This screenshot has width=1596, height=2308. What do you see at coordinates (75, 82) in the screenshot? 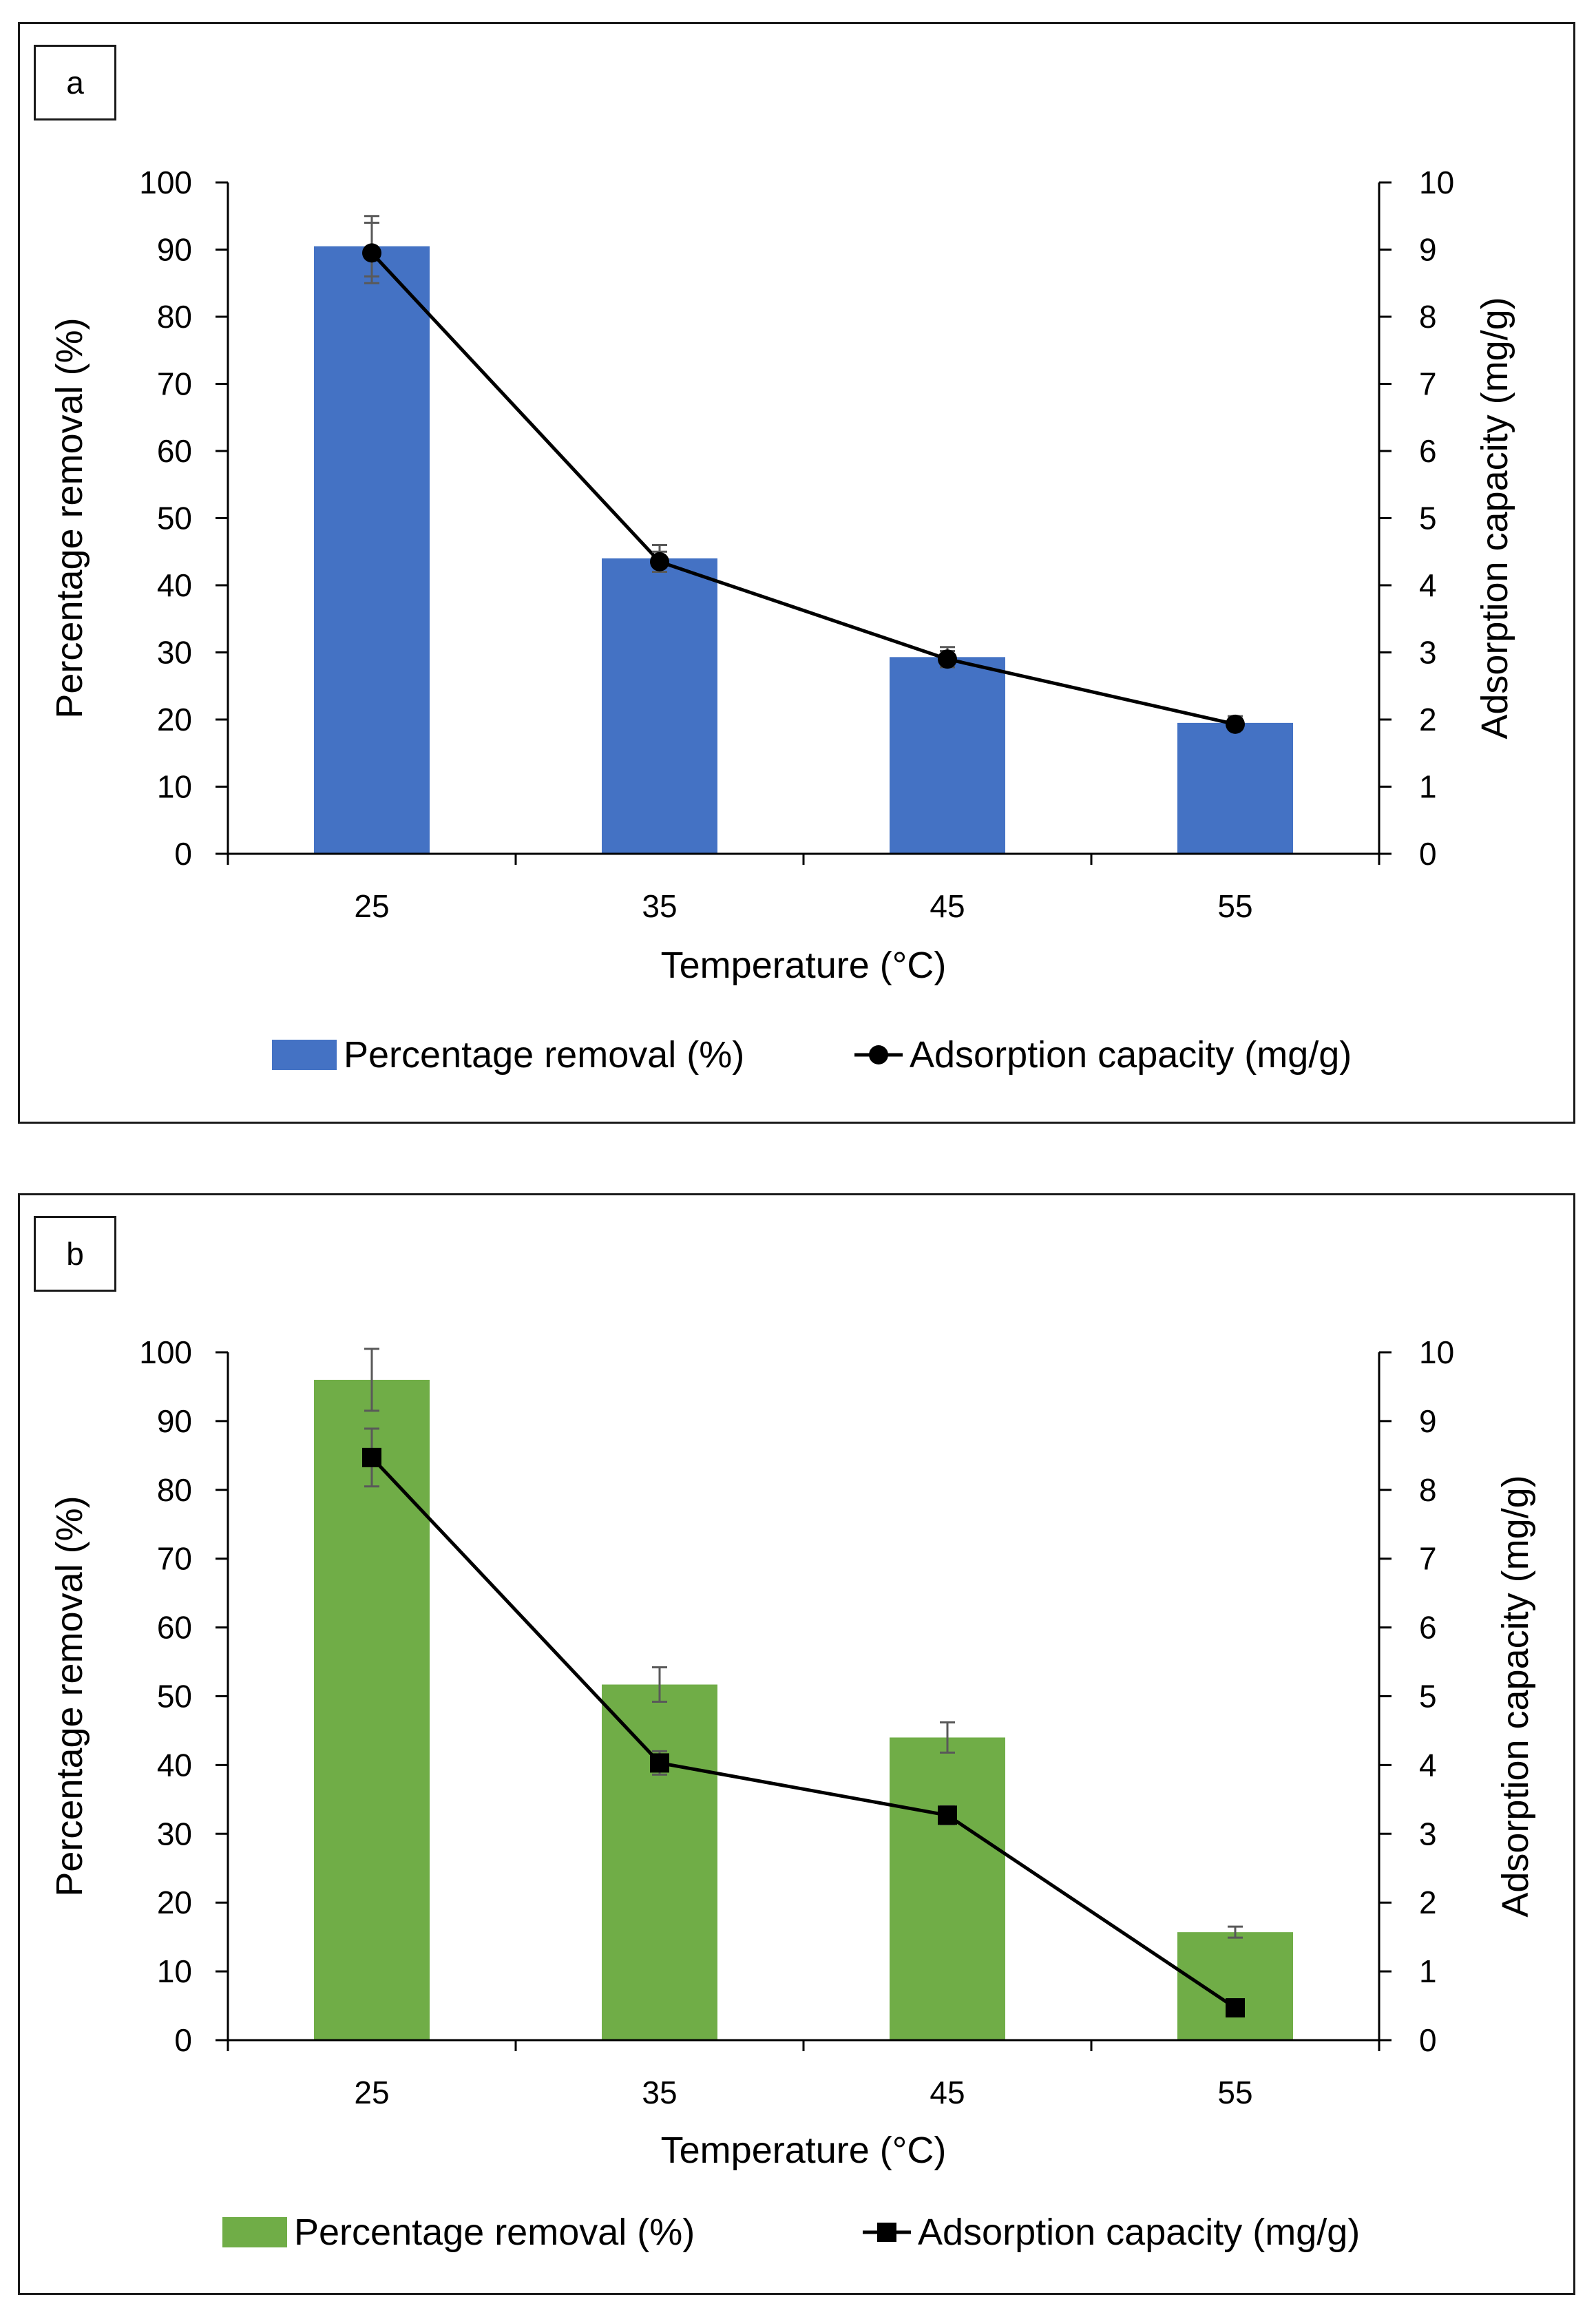
I see `panel-label-a: a` at bounding box center [75, 82].